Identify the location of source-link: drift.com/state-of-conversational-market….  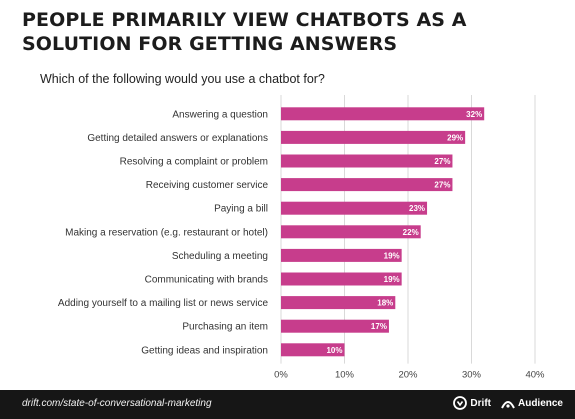
(117, 403).